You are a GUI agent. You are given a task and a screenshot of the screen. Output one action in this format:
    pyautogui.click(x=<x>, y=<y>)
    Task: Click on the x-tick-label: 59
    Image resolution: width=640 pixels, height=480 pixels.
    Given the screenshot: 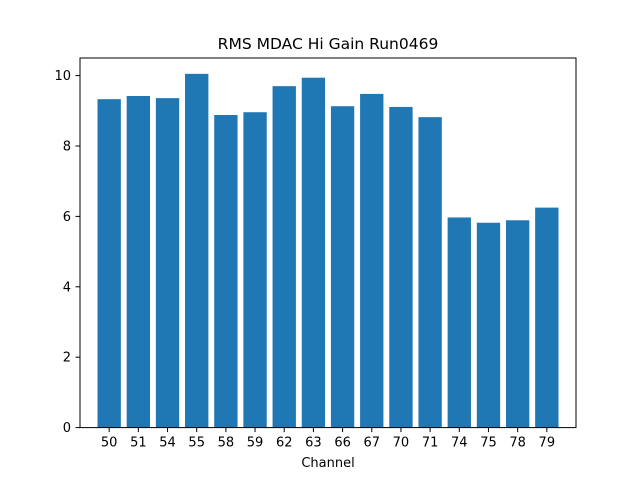 What is the action you would take?
    pyautogui.click(x=255, y=443)
    